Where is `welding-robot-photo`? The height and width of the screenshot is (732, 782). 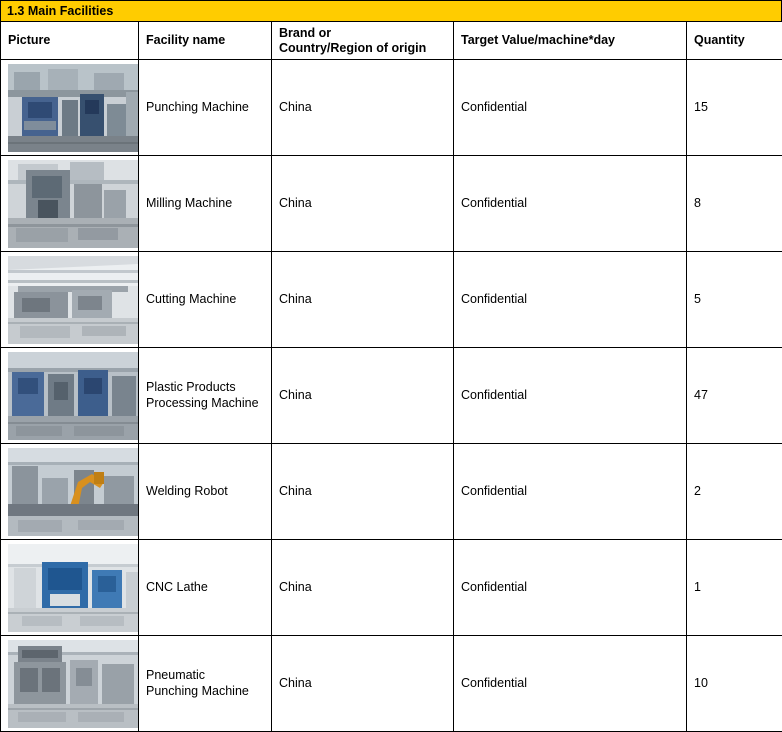 welding-robot-photo is located at coordinates (73, 491).